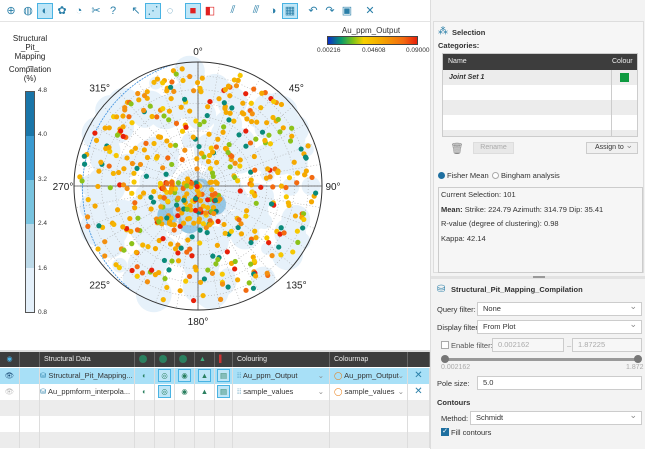  What do you see at coordinates (28, 11) in the screenshot?
I see `globe-icon: ◍` at bounding box center [28, 11].